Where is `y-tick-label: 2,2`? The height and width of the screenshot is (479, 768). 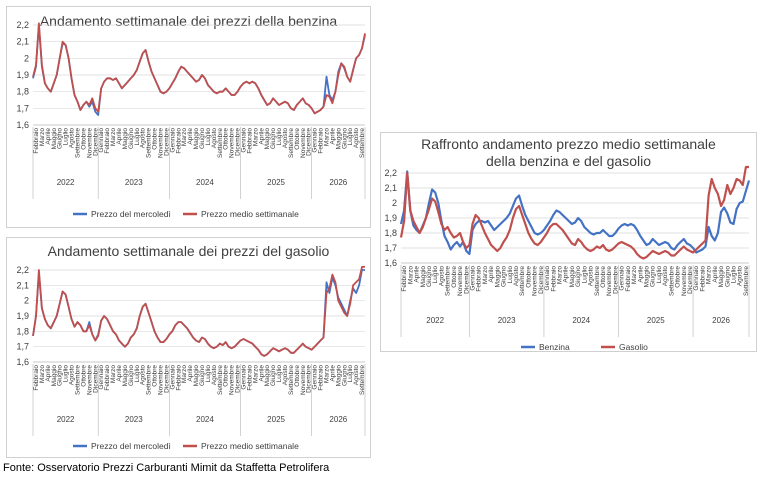
y-tick-label: 2,2 is located at coordinates (22, 25).